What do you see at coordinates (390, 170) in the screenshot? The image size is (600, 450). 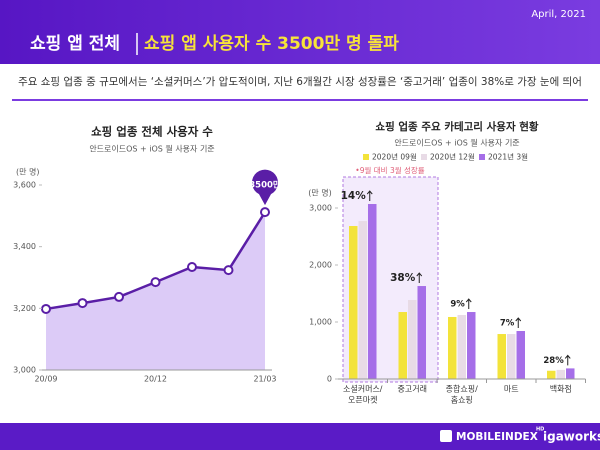 I see `highlight-label: •9월 대비 3월 성장률` at bounding box center [390, 170].